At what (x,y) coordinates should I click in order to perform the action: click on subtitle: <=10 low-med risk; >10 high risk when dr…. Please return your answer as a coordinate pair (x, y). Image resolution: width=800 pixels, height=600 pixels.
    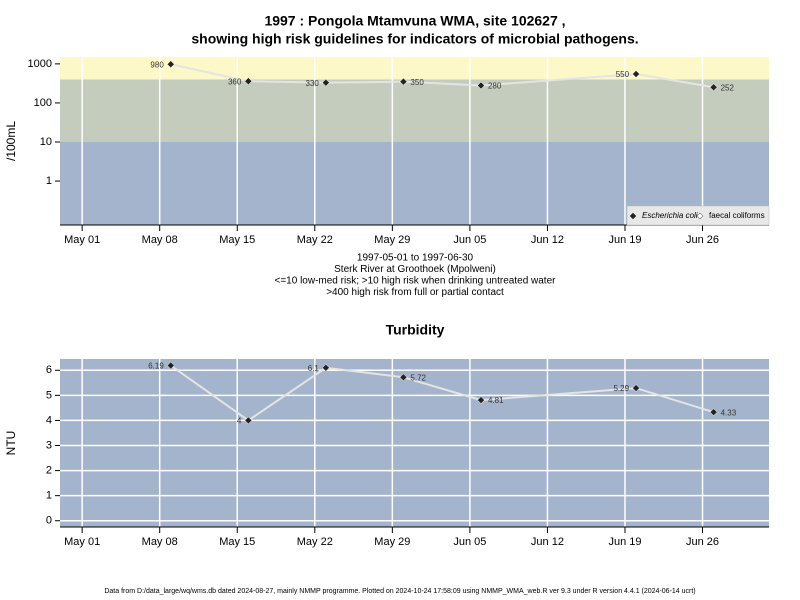
    Looking at the image, I should click on (416, 281).